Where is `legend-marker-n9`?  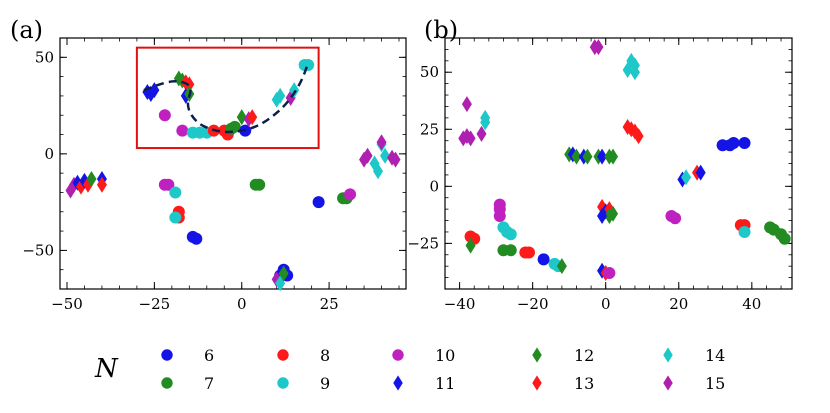 legend-marker-n9 is located at coordinates (283, 383).